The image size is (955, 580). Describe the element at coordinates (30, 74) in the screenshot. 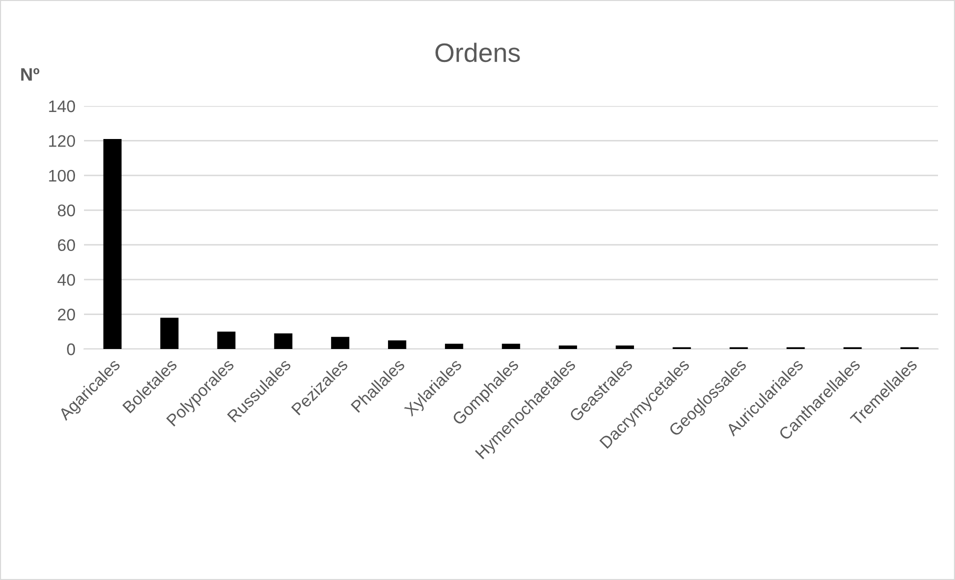

I see `y-axis-title: Nº` at that location.